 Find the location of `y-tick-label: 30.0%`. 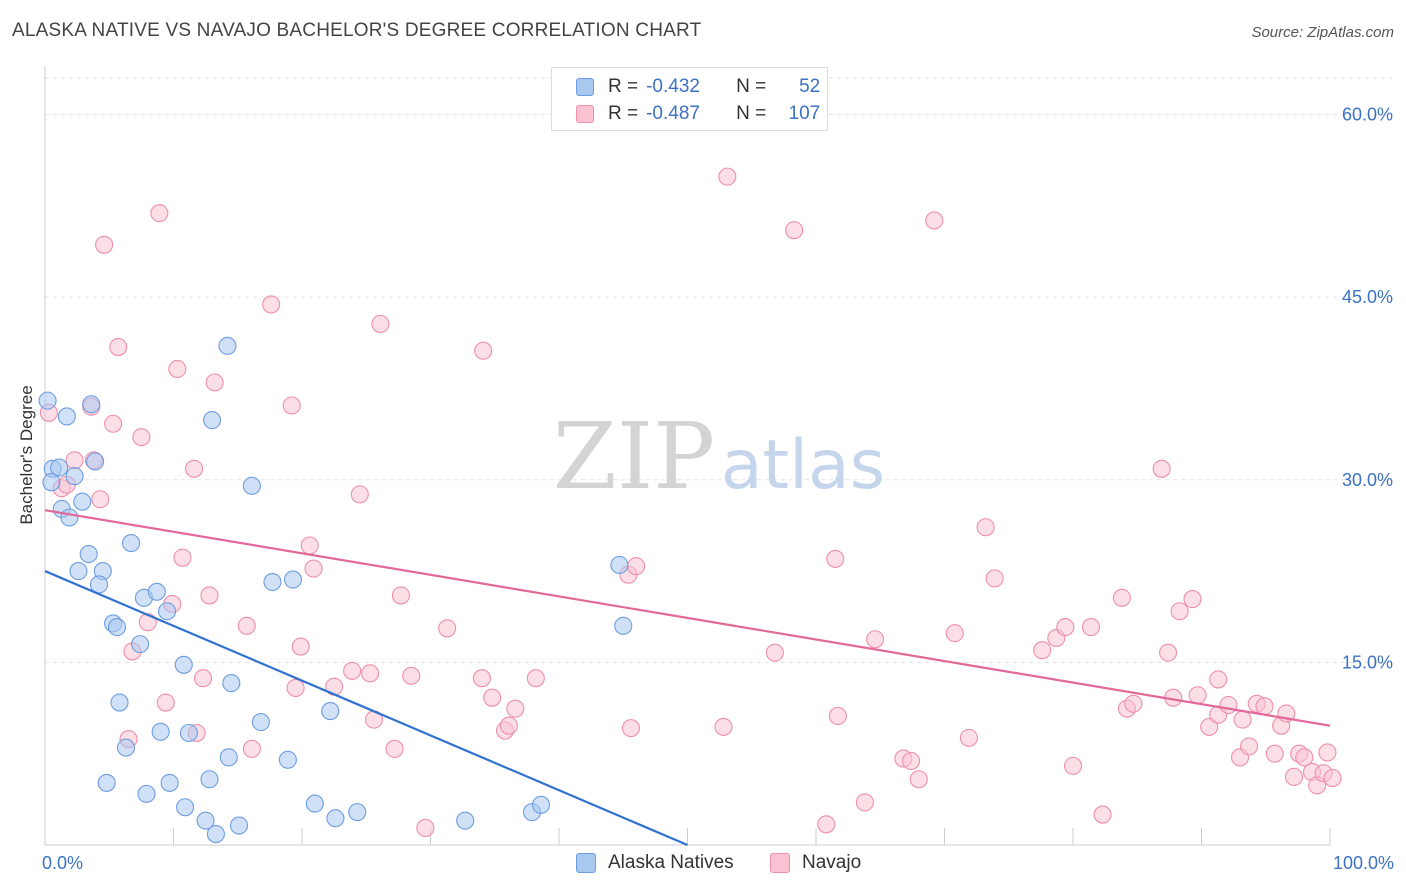

y-tick-label: 30.0% is located at coordinates (1367, 480).